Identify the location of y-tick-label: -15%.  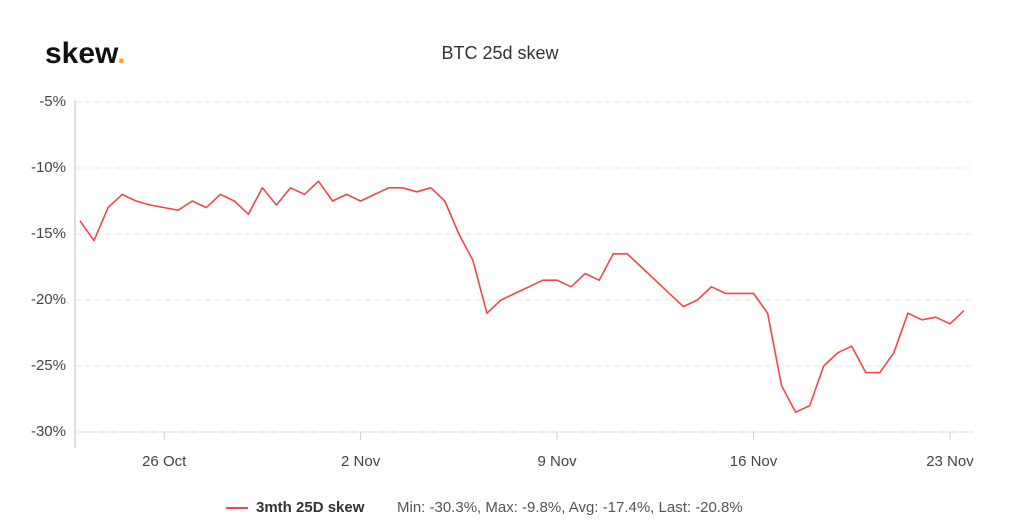
(48, 233).